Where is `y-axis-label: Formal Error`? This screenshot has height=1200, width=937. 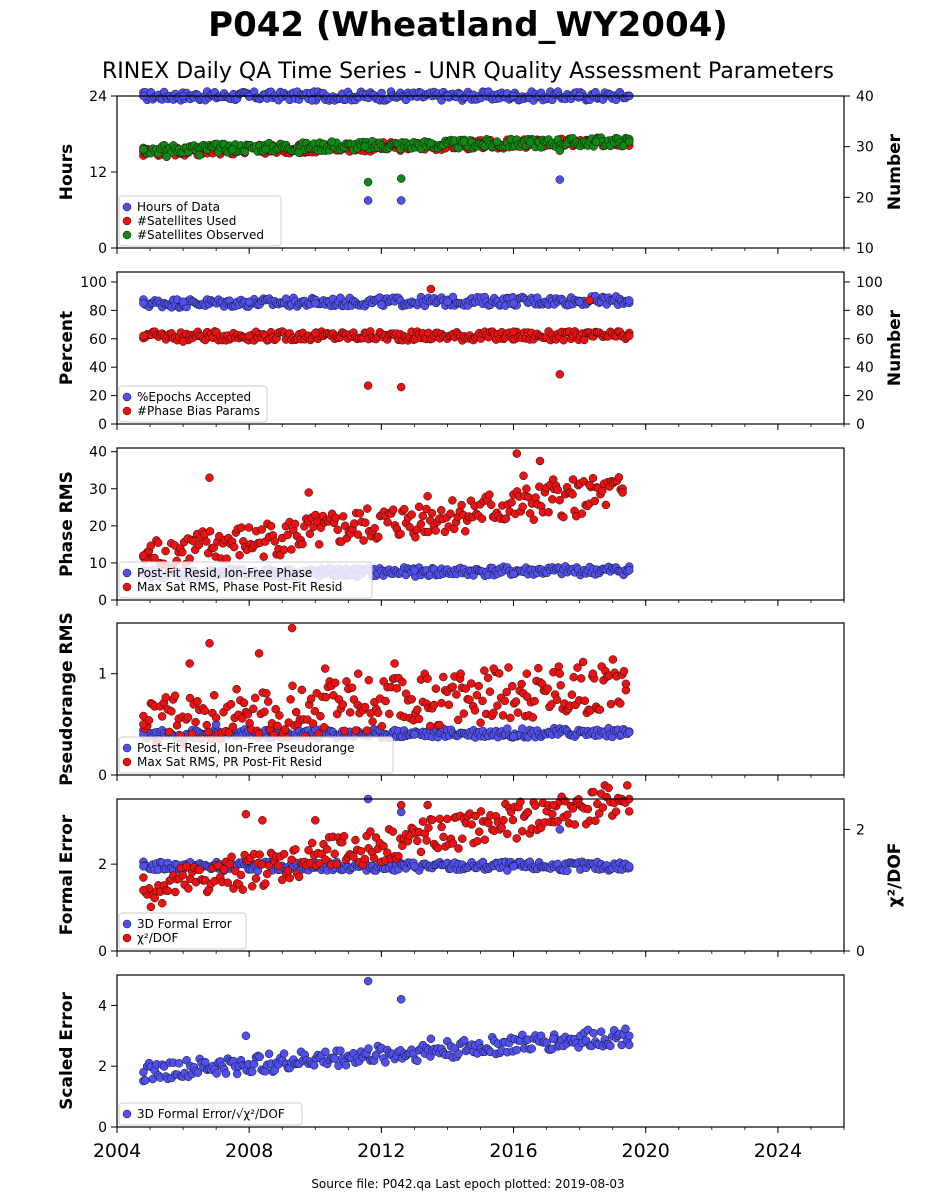 y-axis-label: Formal Error is located at coordinates (67, 874).